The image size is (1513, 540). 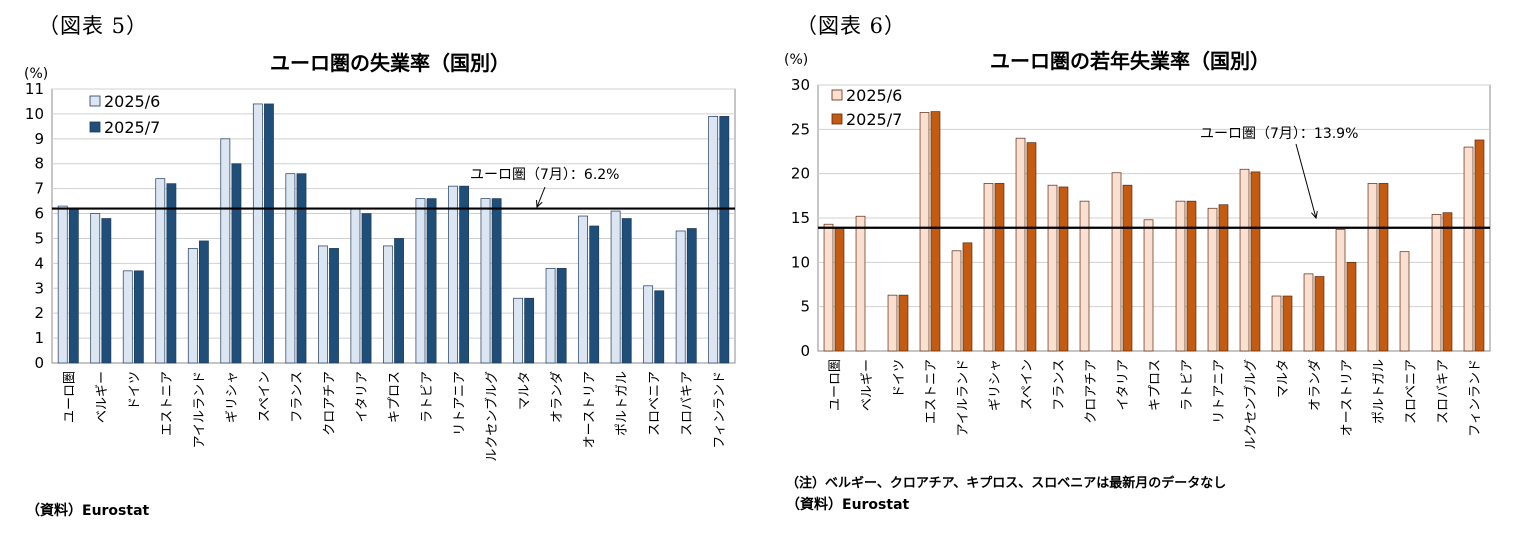 I want to click on legend-label: 2025/6, so click(x=874, y=95).